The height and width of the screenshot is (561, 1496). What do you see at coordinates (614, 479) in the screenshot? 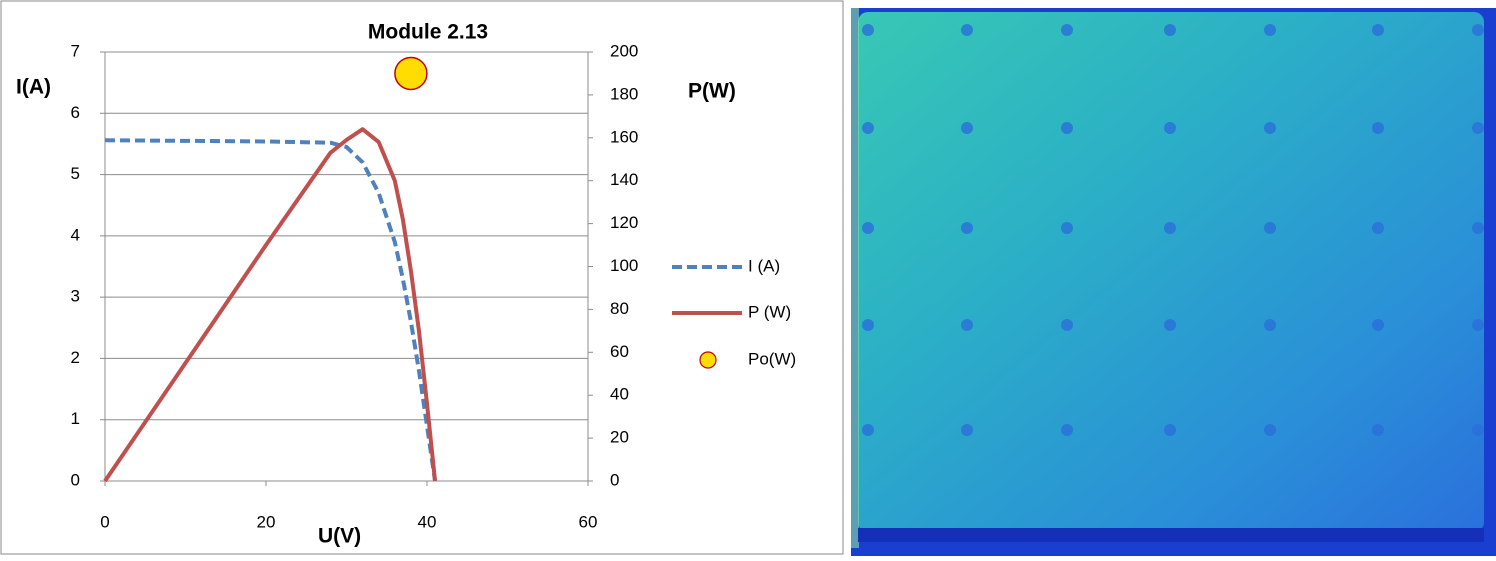
I see `y2-tick-label: 0` at bounding box center [614, 479].